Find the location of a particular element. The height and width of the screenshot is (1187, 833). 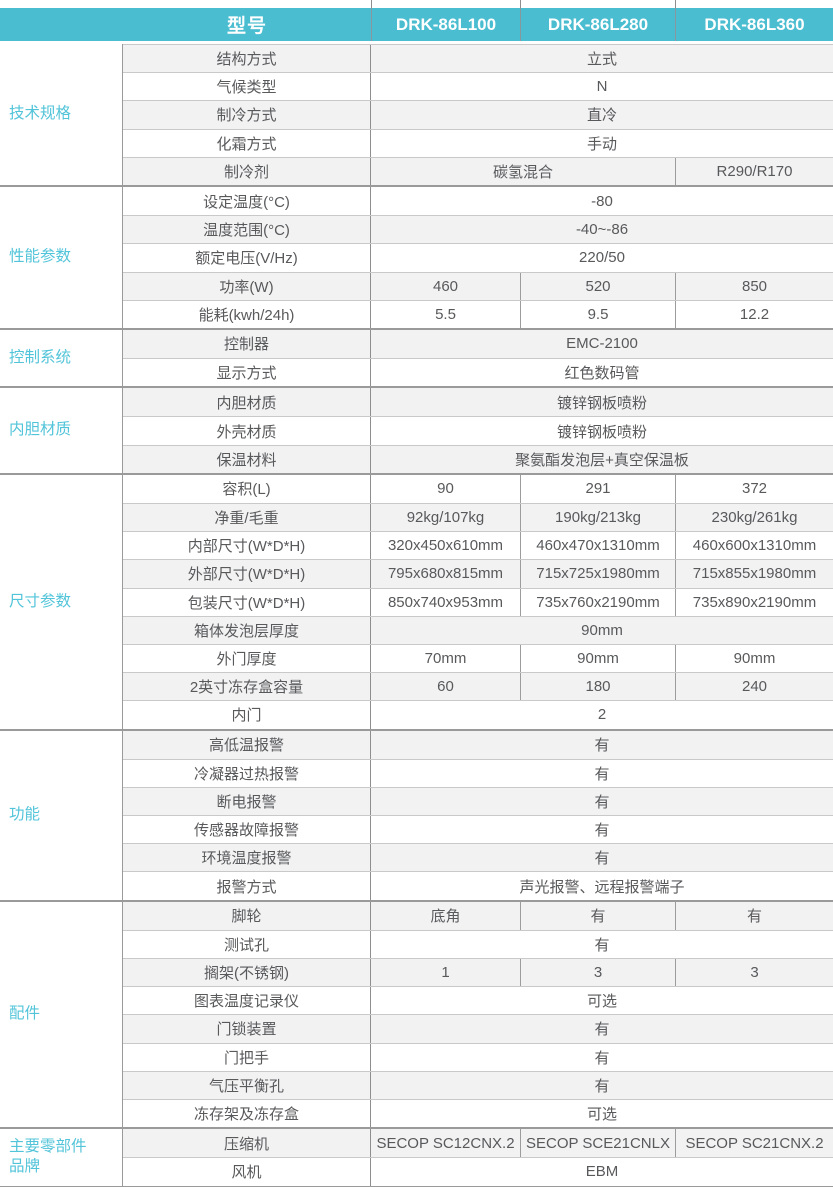

value-cell: 70mm is located at coordinates (445, 659).